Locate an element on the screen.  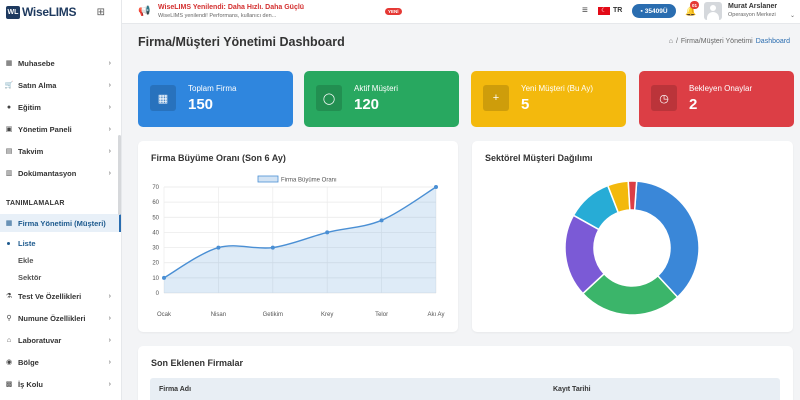
stat-card-bekleyen-onaylar: ◷ Bekleyen Onaylar 2 is located at coordinates (716, 99).